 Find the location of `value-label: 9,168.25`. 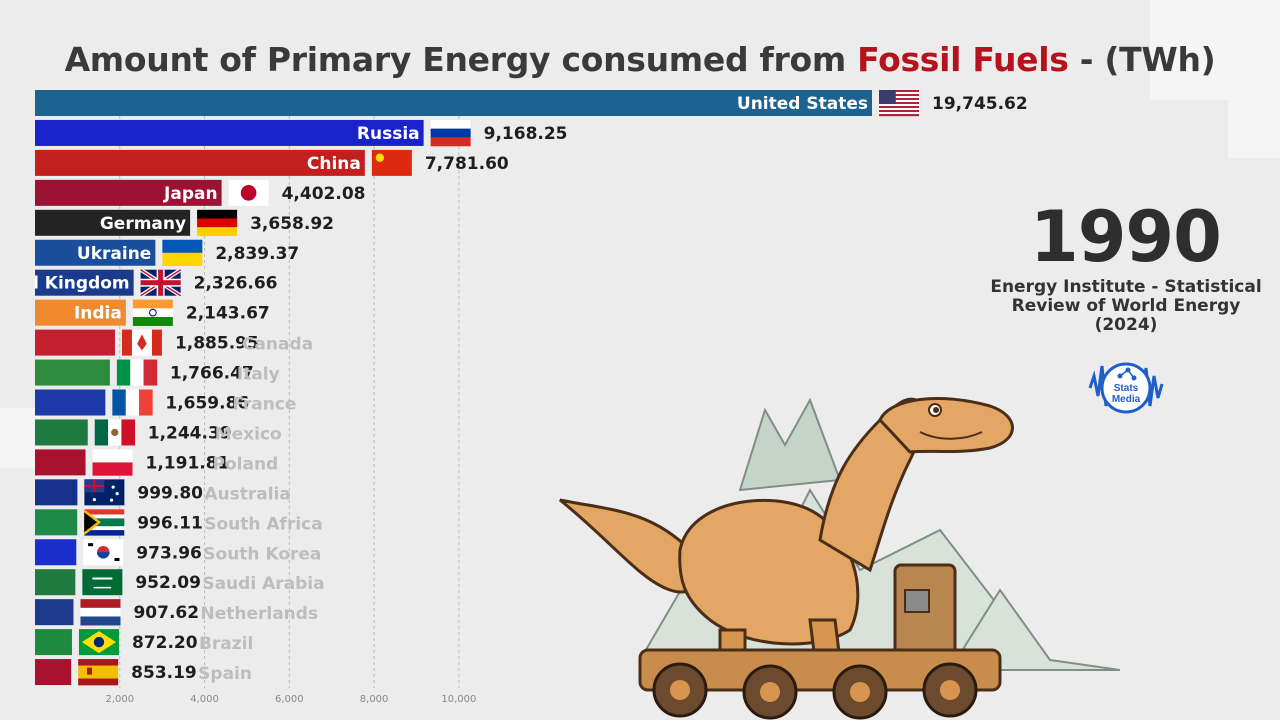

value-label: 9,168.25 is located at coordinates (526, 134).